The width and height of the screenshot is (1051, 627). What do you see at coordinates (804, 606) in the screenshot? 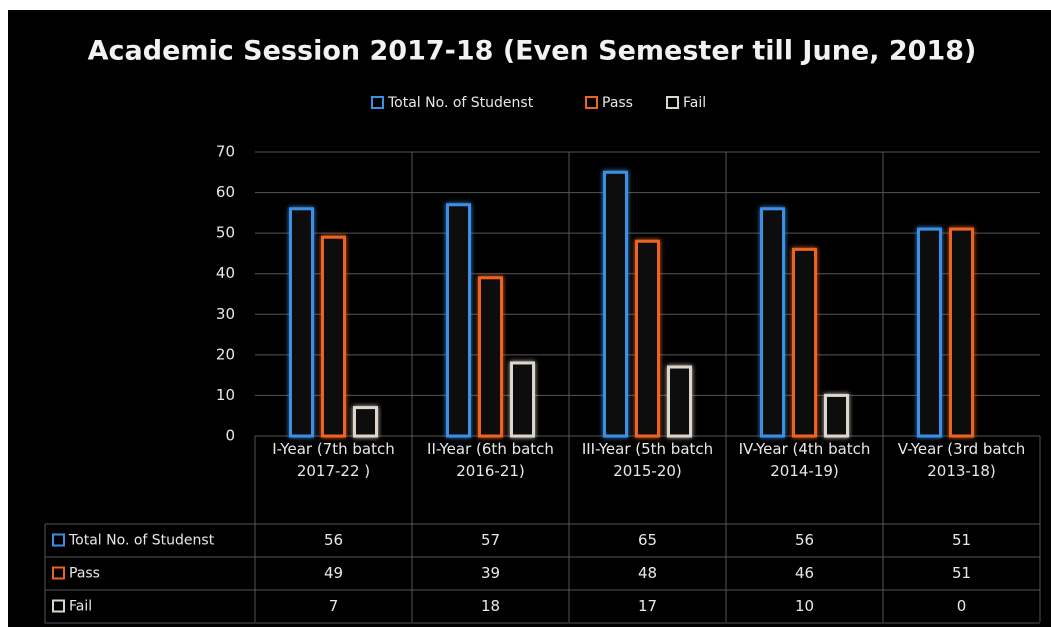
I see `table-value: 10` at bounding box center [804, 606].